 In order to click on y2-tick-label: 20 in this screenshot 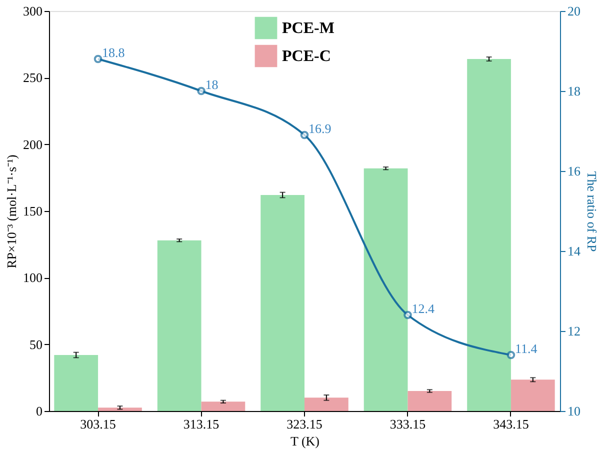, I will do `click(574, 11)`.